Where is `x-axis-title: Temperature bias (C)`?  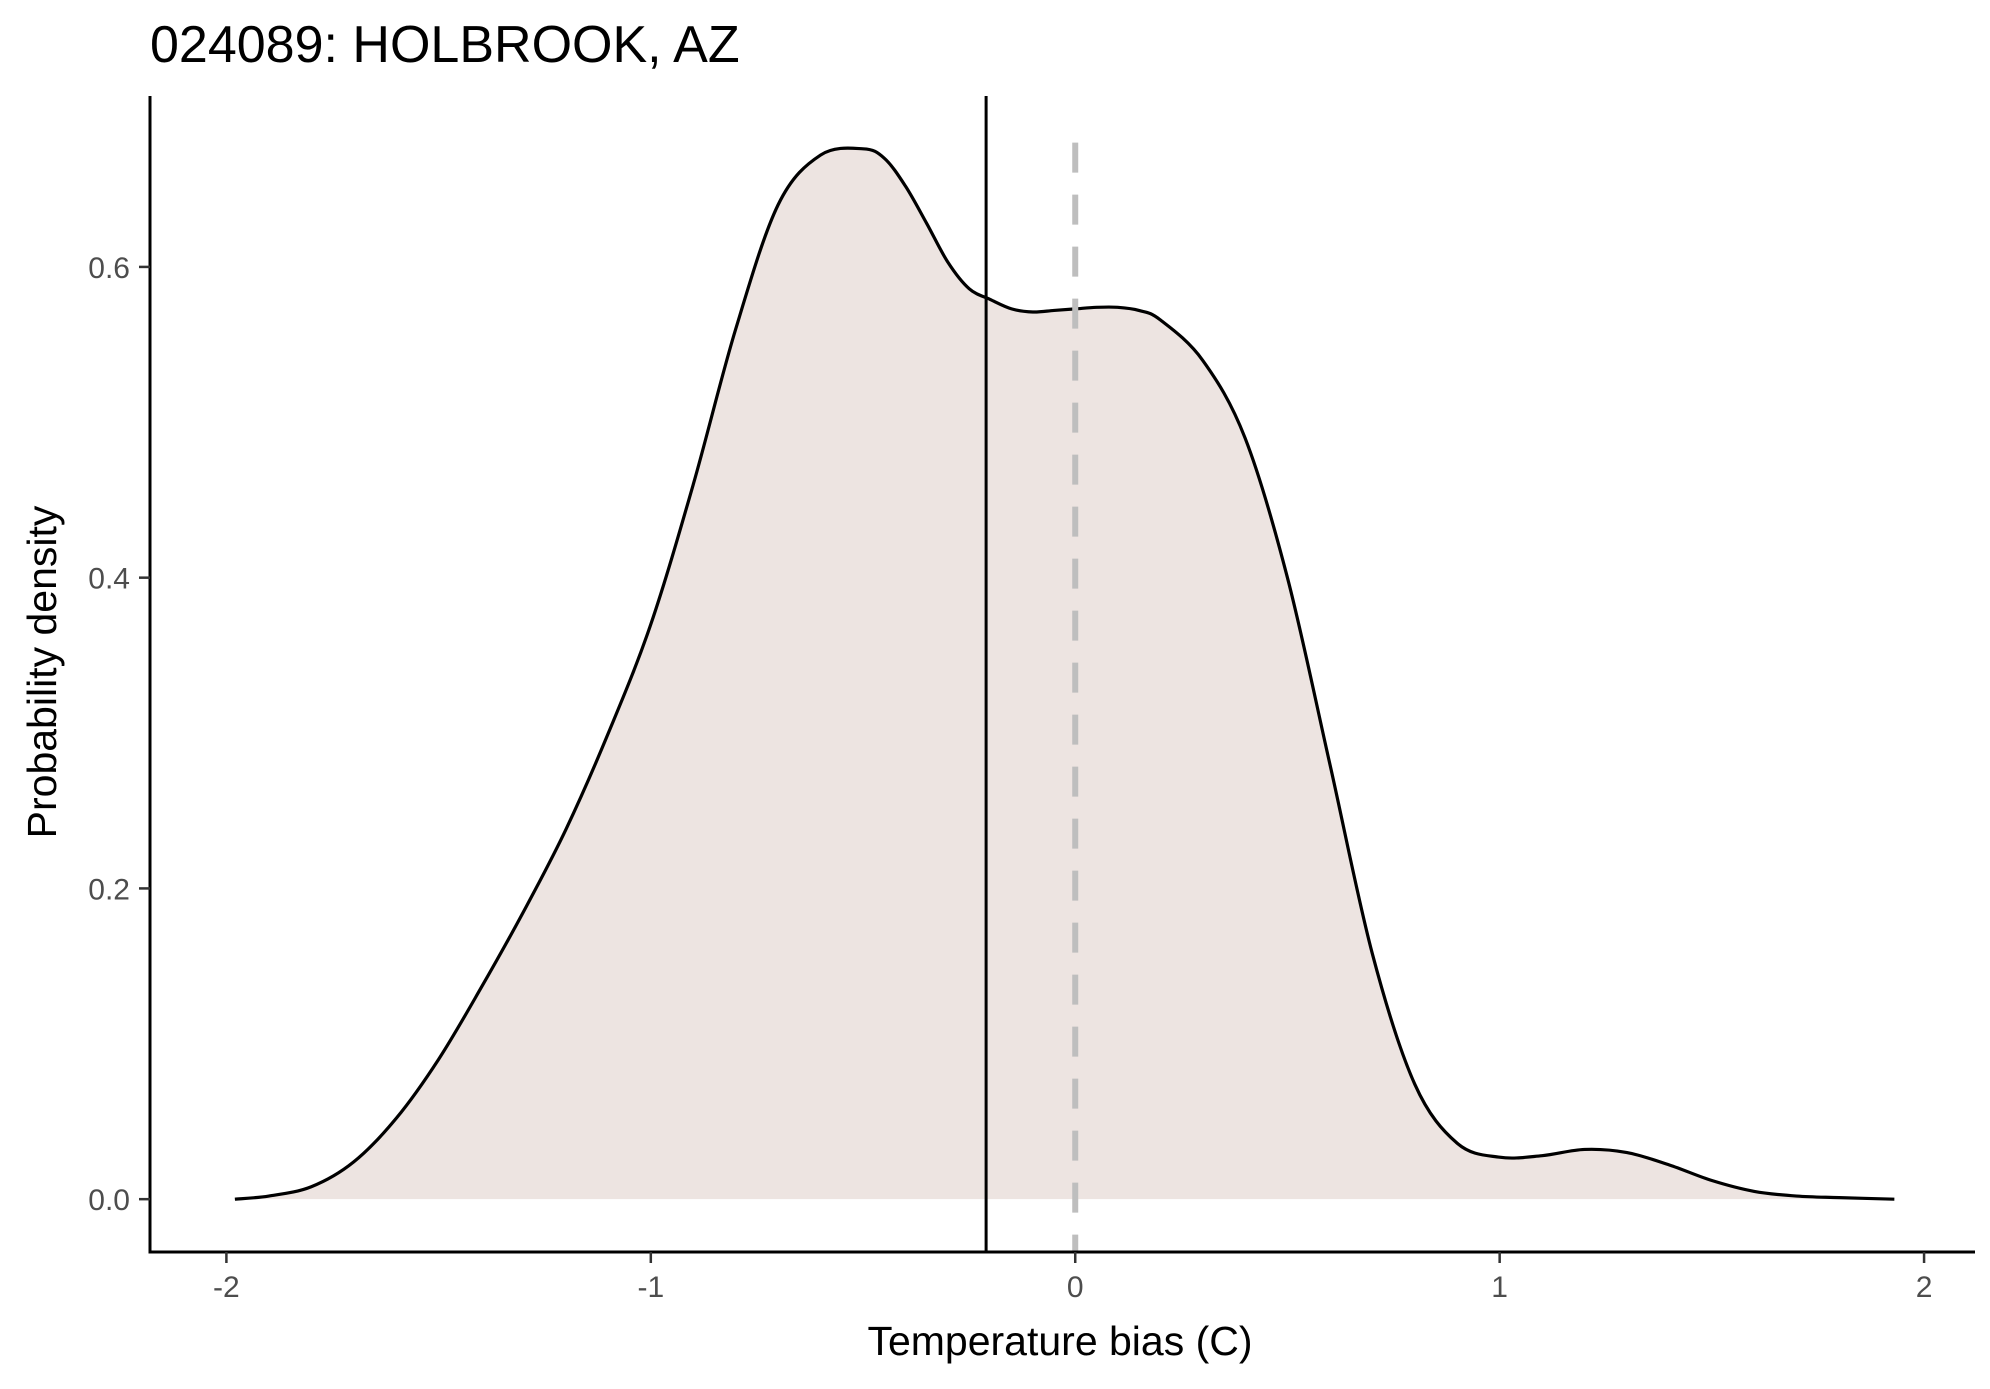
x-axis-title: Temperature bias (C) is located at coordinates (1059, 1341).